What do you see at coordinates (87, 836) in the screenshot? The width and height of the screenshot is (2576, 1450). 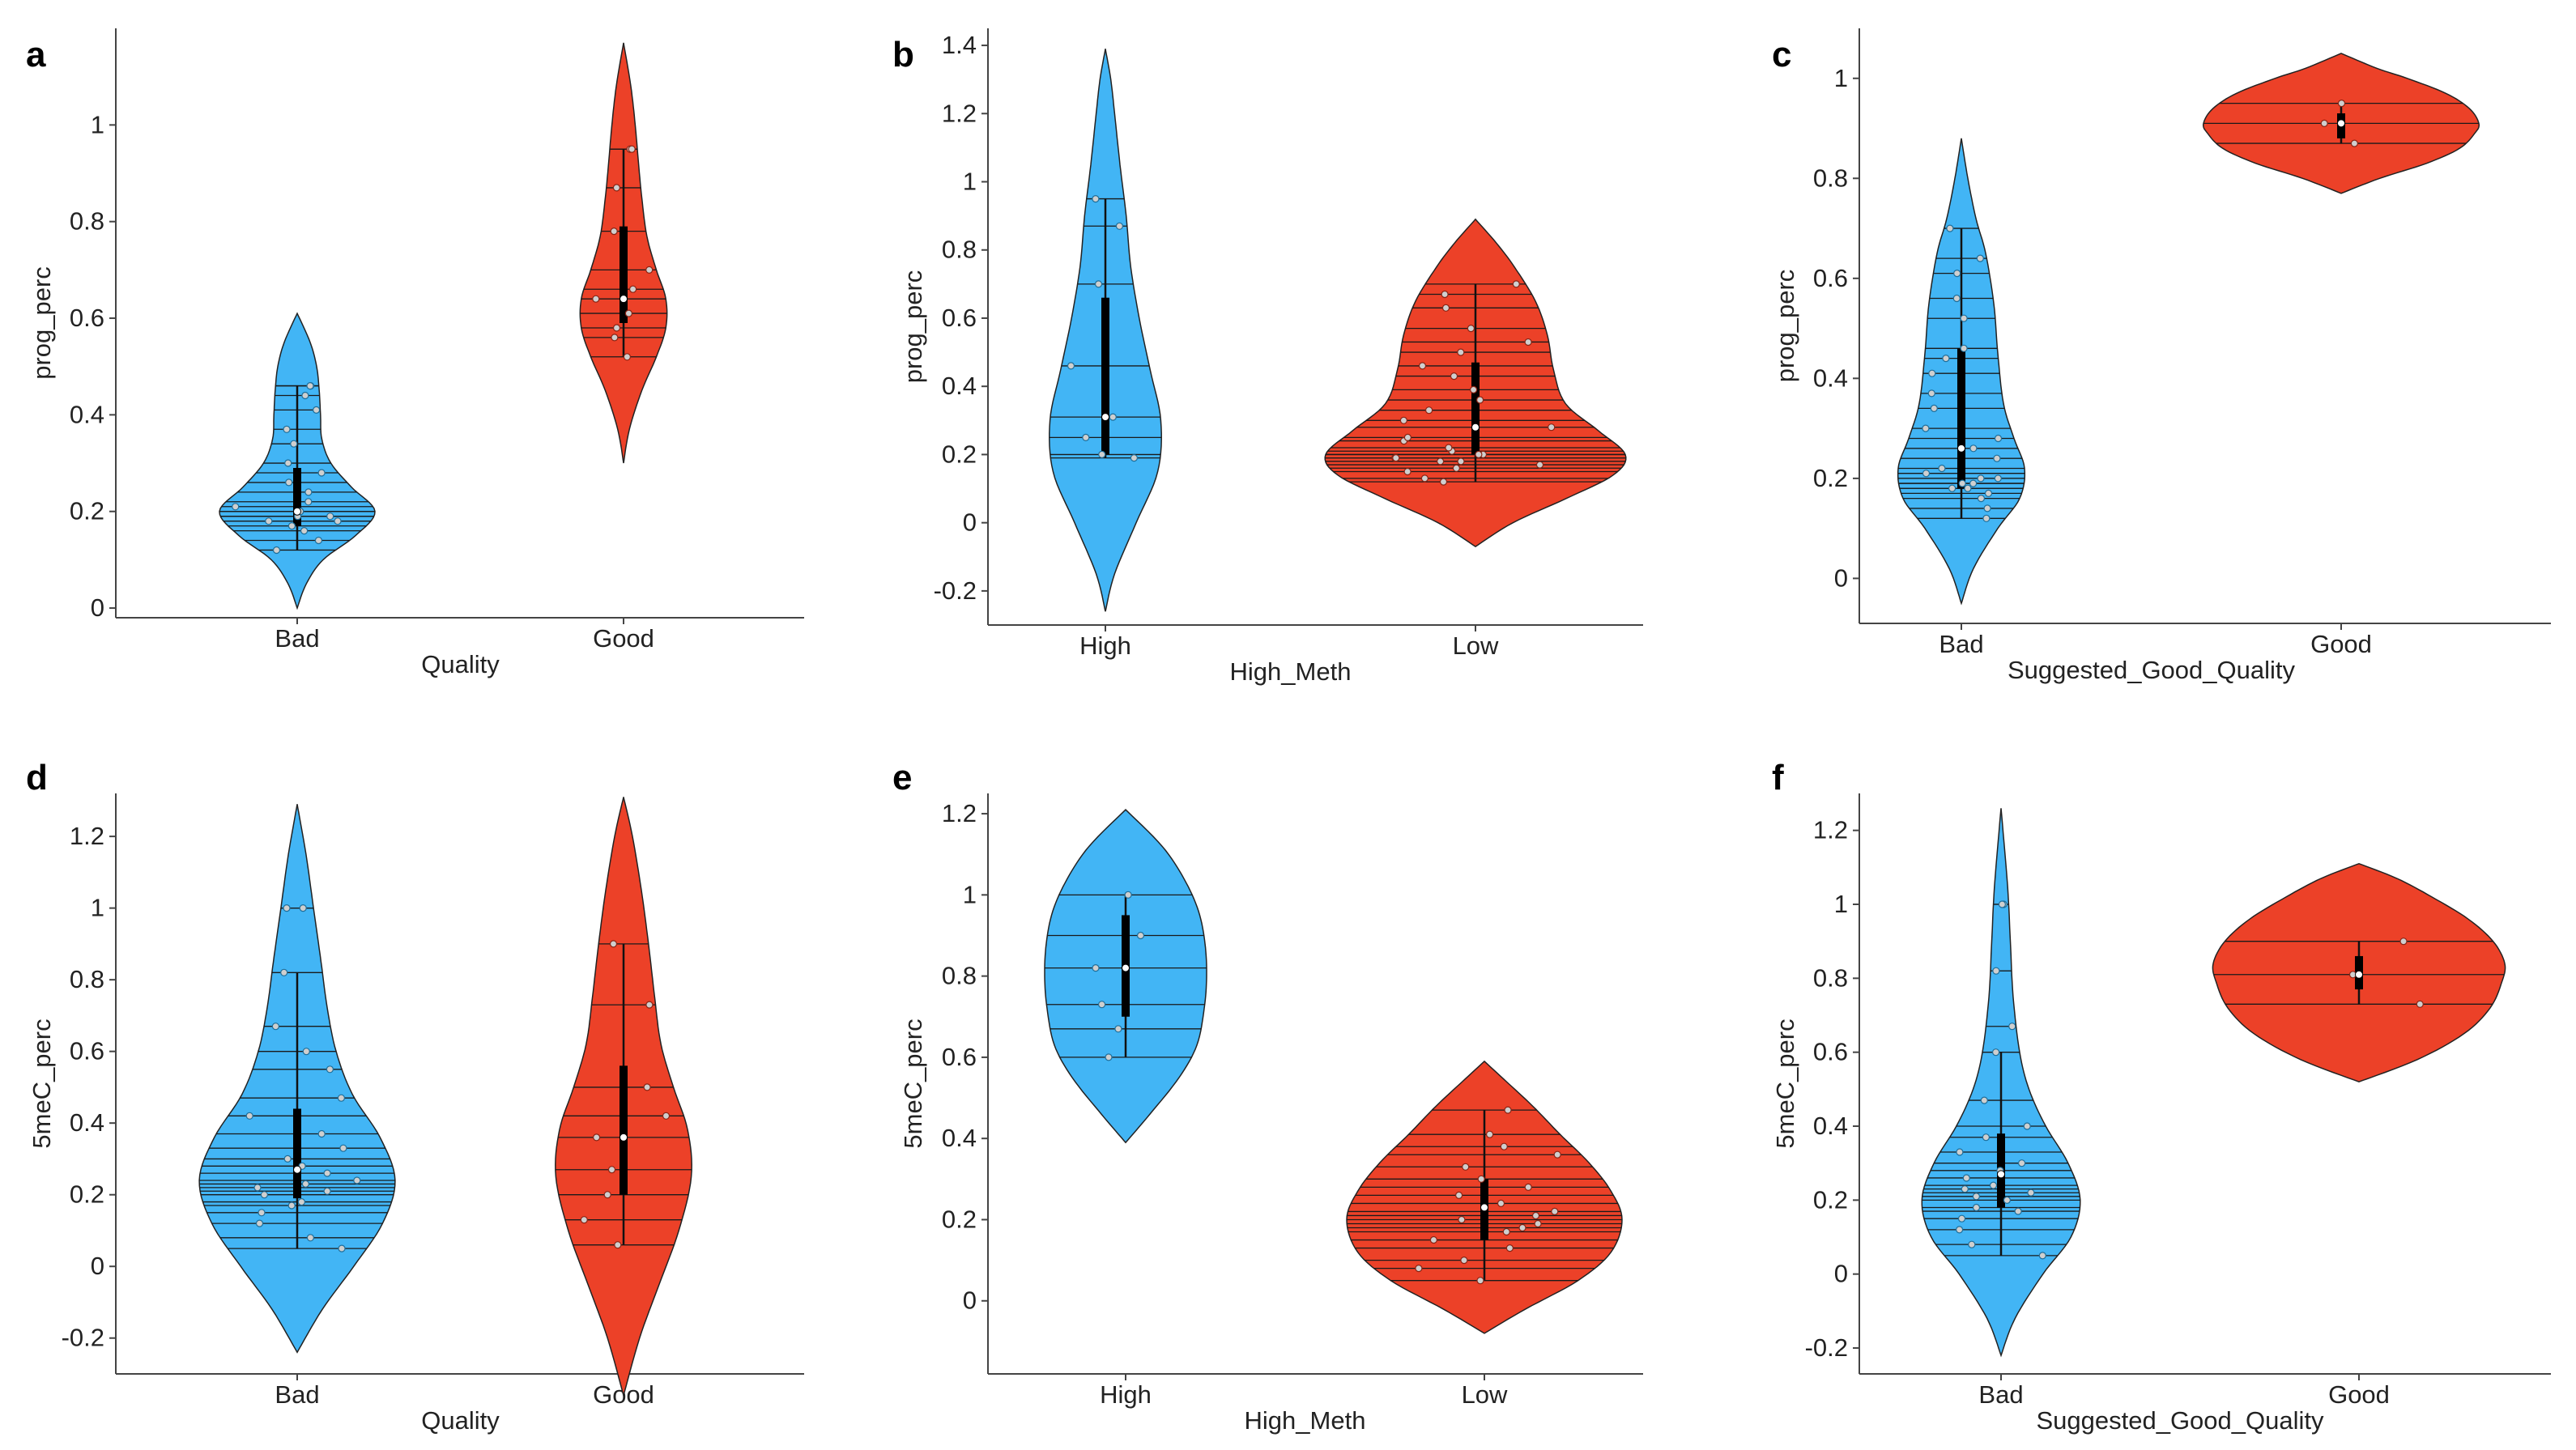 I see `y-tick-label: 1.2` at bounding box center [87, 836].